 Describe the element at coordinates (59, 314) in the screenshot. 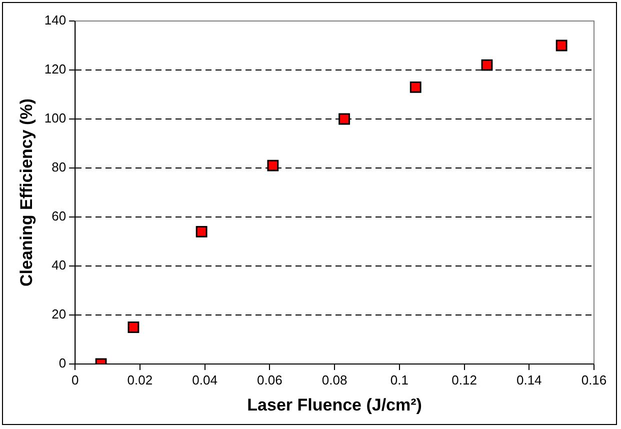

I see `y-tick-label: 20` at that location.